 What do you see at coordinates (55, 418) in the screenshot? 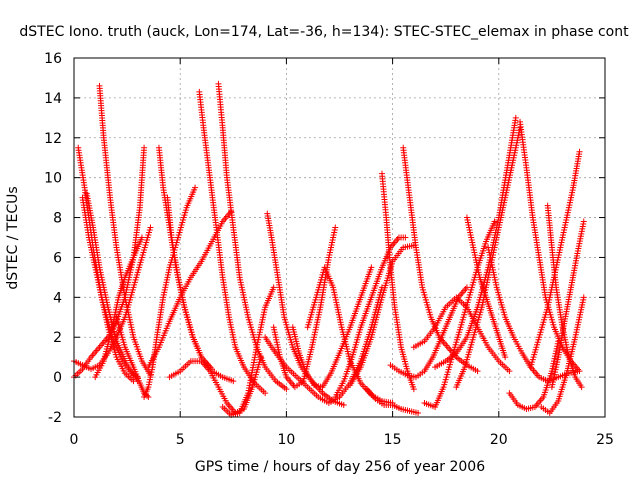
I see `y-tick-label: -2` at bounding box center [55, 418].